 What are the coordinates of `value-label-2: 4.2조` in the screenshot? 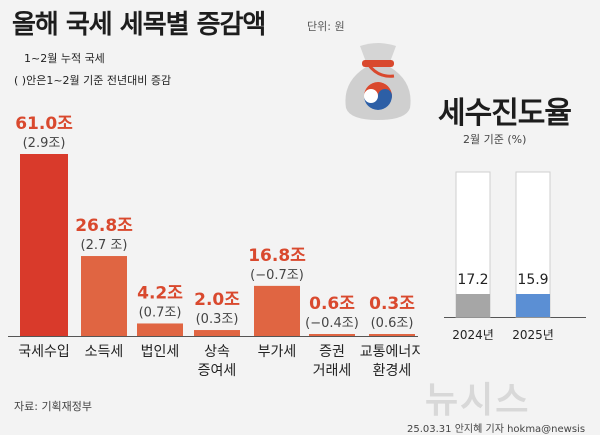 It's located at (160, 293).